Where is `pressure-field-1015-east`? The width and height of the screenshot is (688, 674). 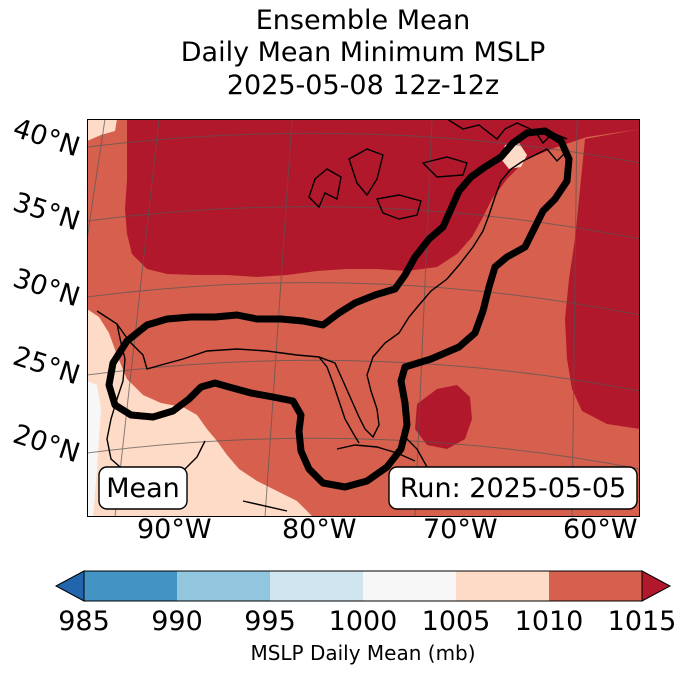
pressure-field-1015-east is located at coordinates (602, 279).